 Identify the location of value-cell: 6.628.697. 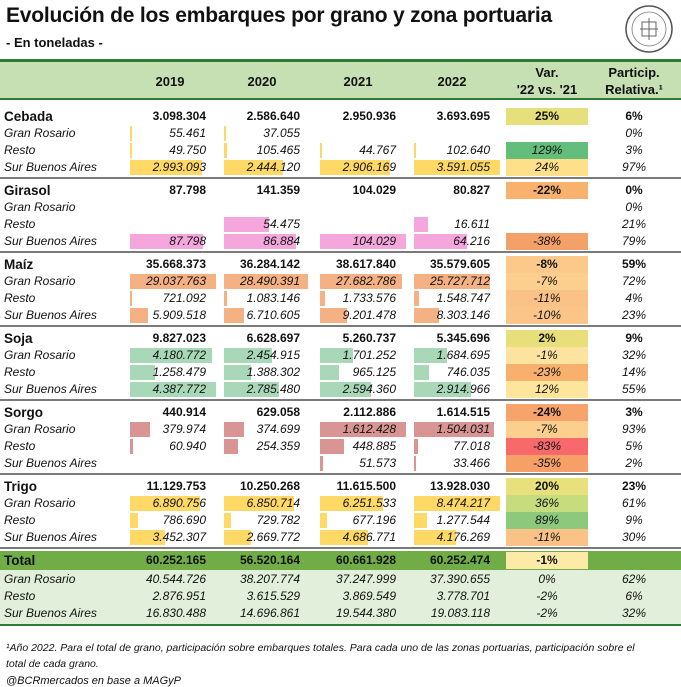
(273, 338).